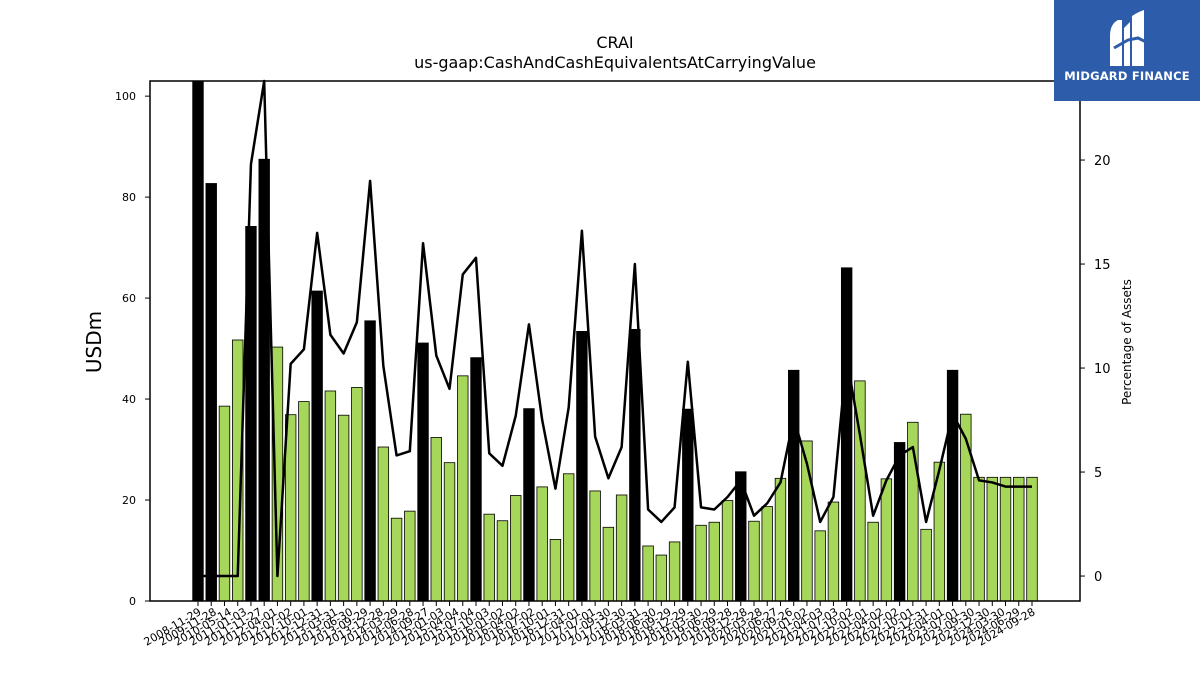  What do you see at coordinates (1098, 473) in the screenshot?
I see `y2-tick-label: 5` at bounding box center [1098, 473].